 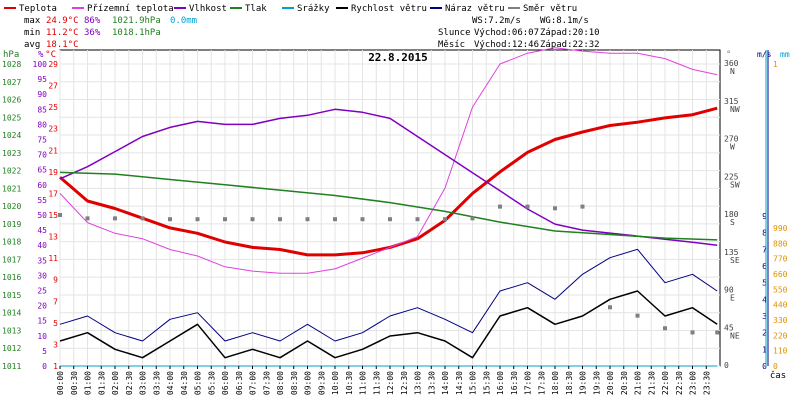 What do you see at coordinates (62, 45) in the screenshot?
I see `stat-avg-temp: 18.1°C` at bounding box center [62, 45].